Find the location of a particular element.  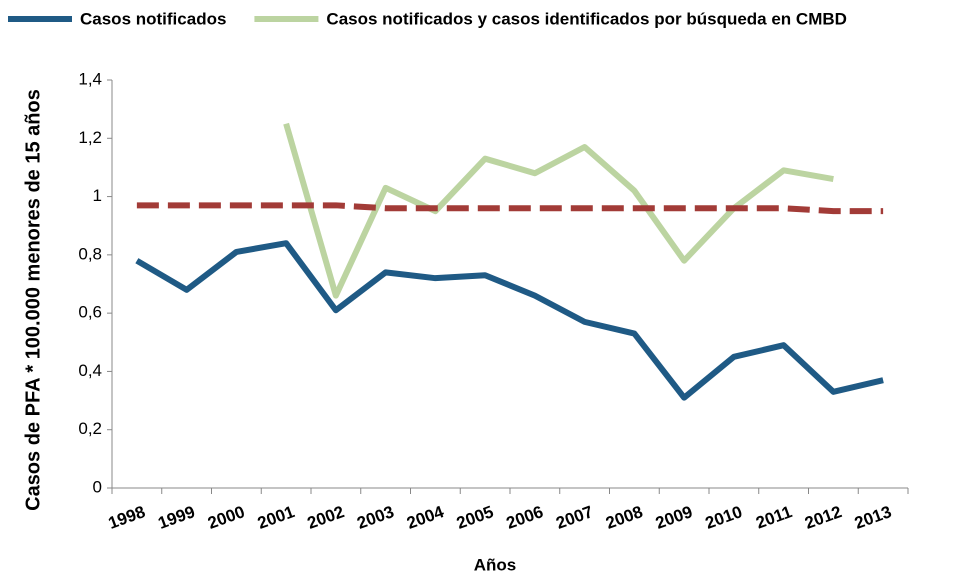

x-tick-label: 2006 is located at coordinates (525, 517).